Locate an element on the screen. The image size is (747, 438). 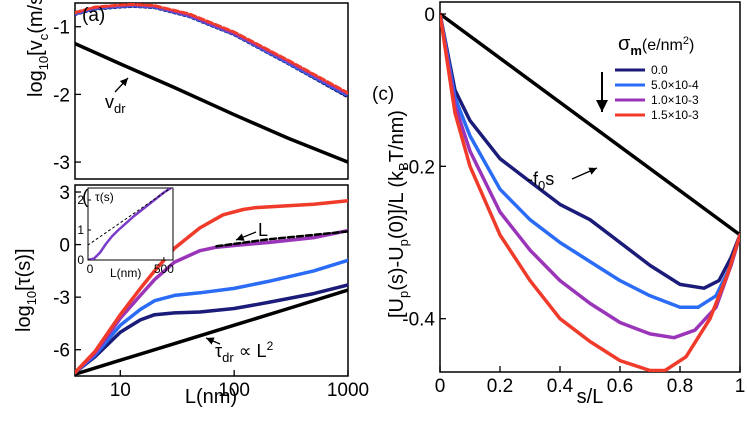
panel-a-ytick-label: -3 is located at coordinates (61, 163).